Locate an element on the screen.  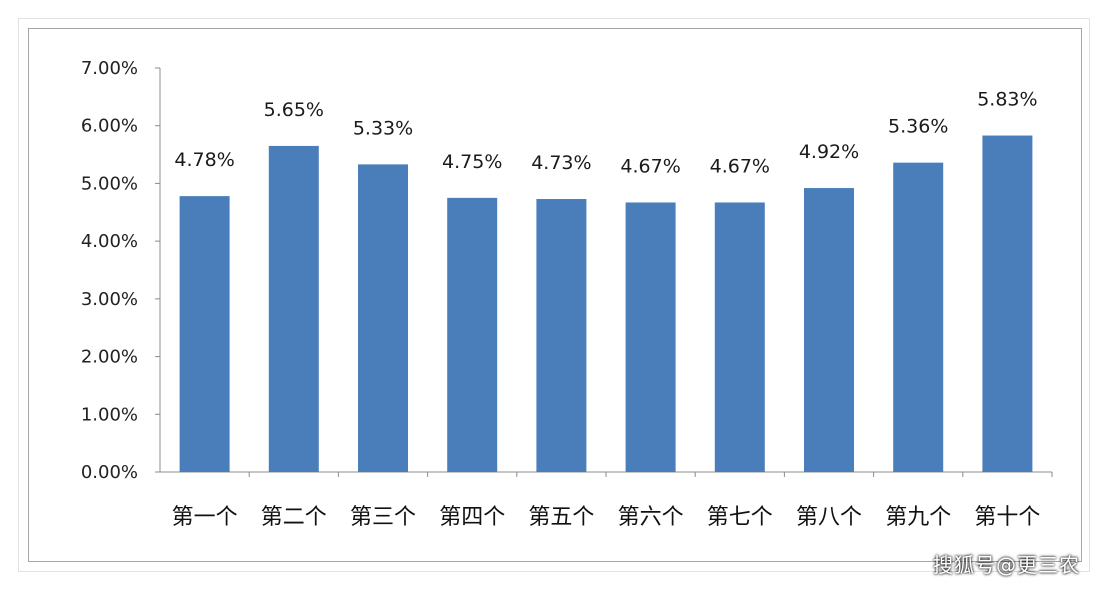
watermark: 搜狐号@更三农 is located at coordinates (1006, 565).